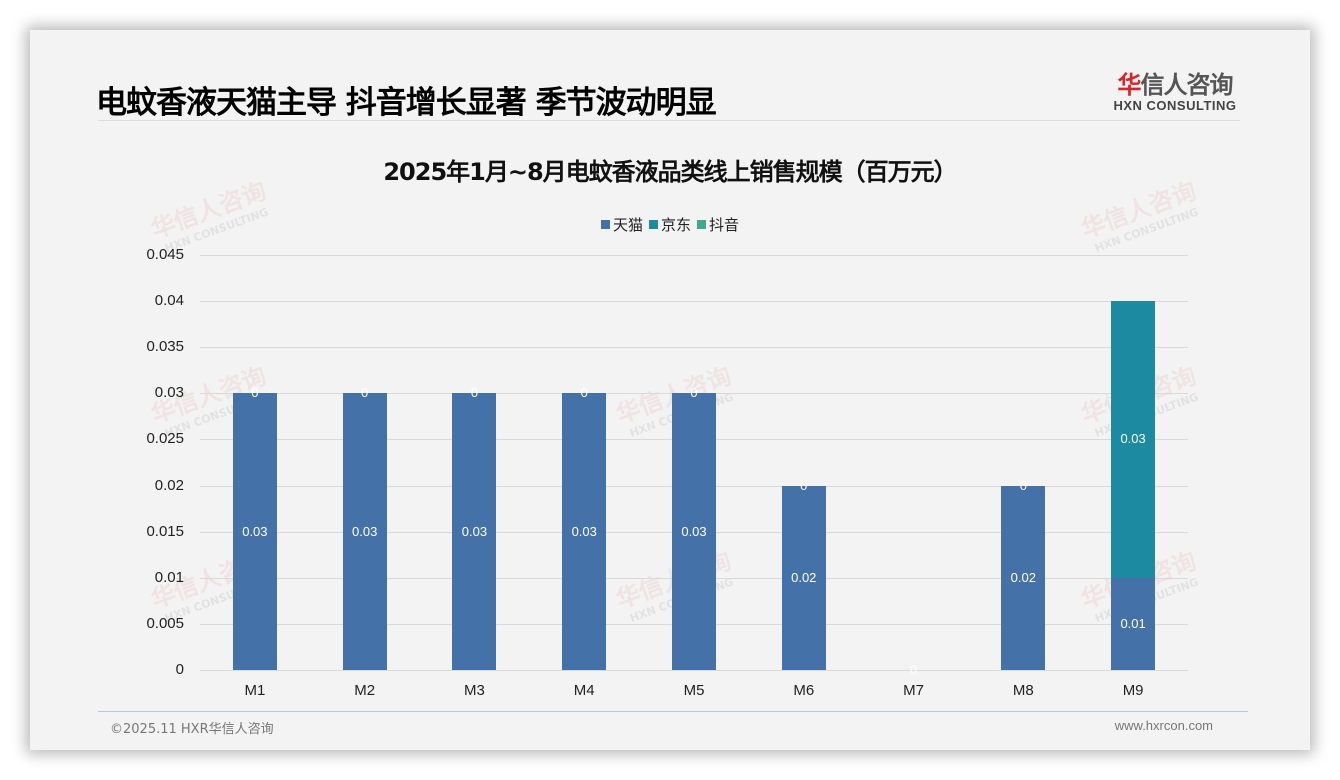 The height and width of the screenshot is (780, 1340). I want to click on y-axis-tick: 0.02, so click(169, 485).